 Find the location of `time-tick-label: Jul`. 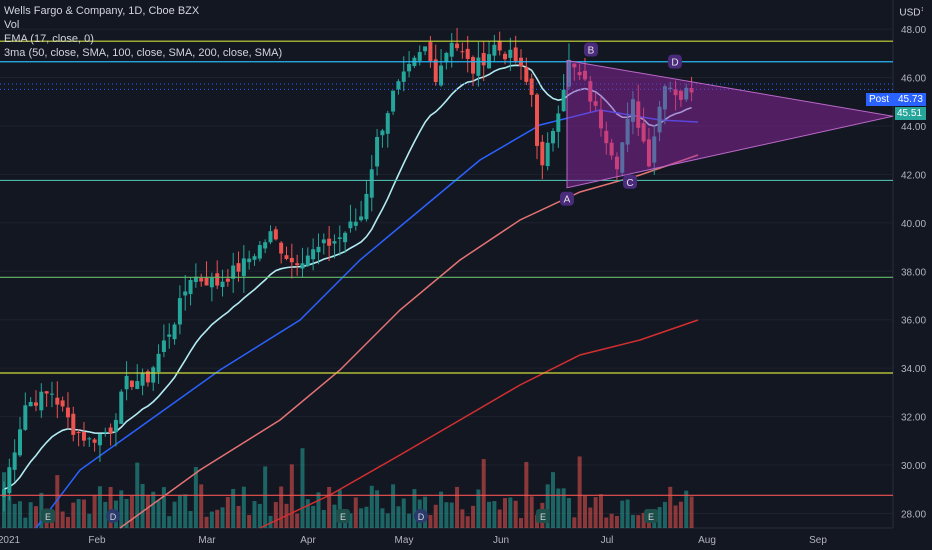

time-tick-label: Jul is located at coordinates (607, 540).